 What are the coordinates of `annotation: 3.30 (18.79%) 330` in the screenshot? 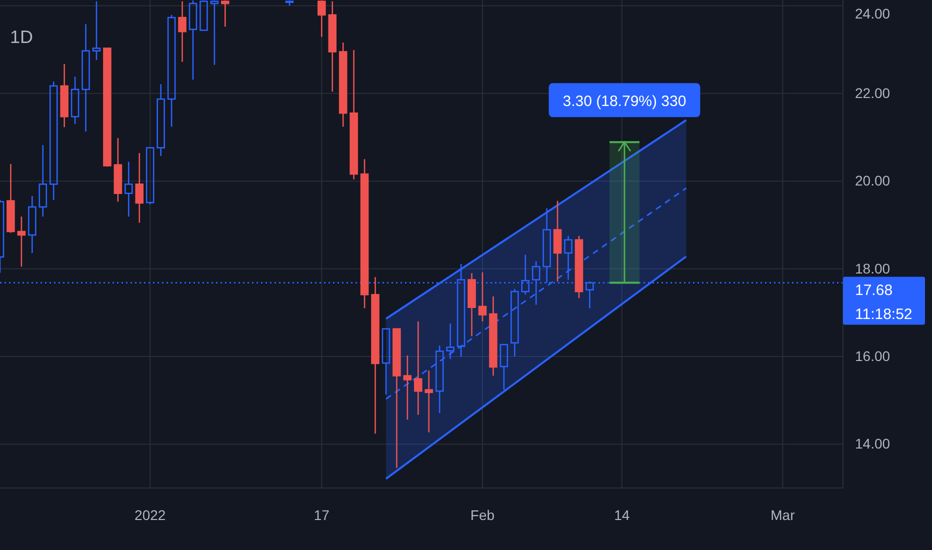 It's located at (624, 101).